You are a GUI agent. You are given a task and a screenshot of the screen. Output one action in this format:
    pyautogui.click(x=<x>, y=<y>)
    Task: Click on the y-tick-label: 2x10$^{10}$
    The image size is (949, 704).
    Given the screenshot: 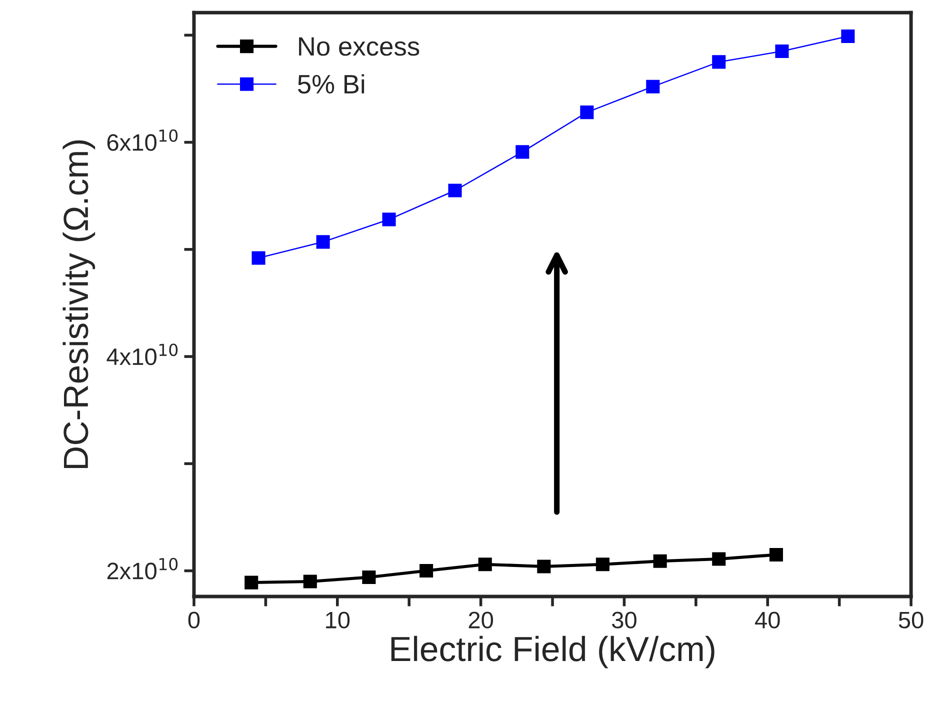 What is the action you would take?
    pyautogui.click(x=142, y=569)
    